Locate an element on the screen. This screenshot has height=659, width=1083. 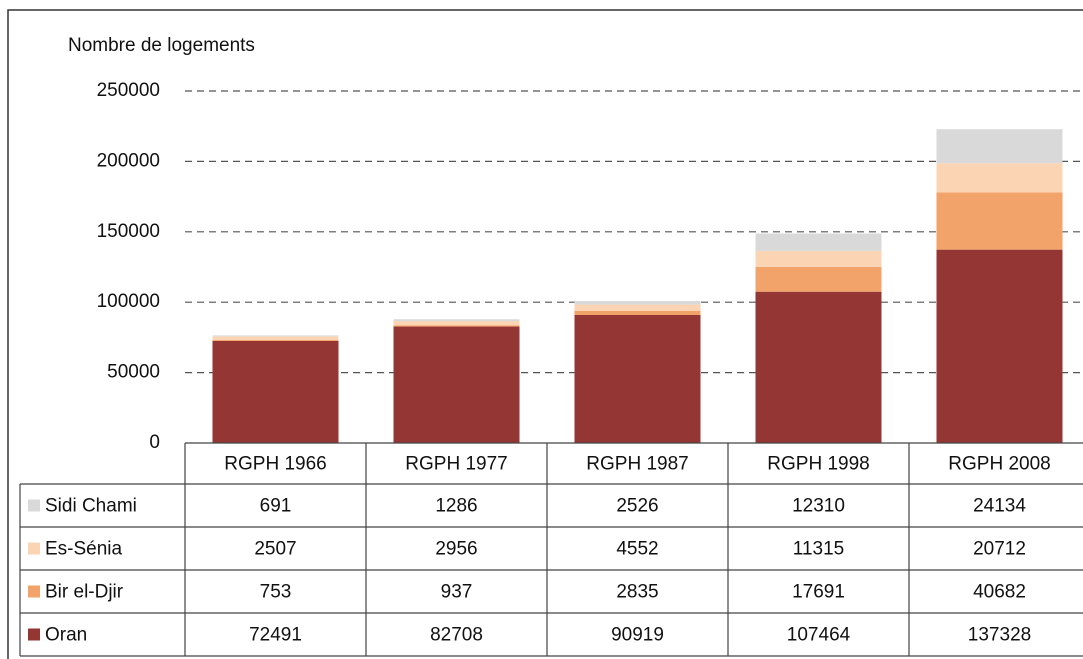
table-value: 691 is located at coordinates (276, 506).